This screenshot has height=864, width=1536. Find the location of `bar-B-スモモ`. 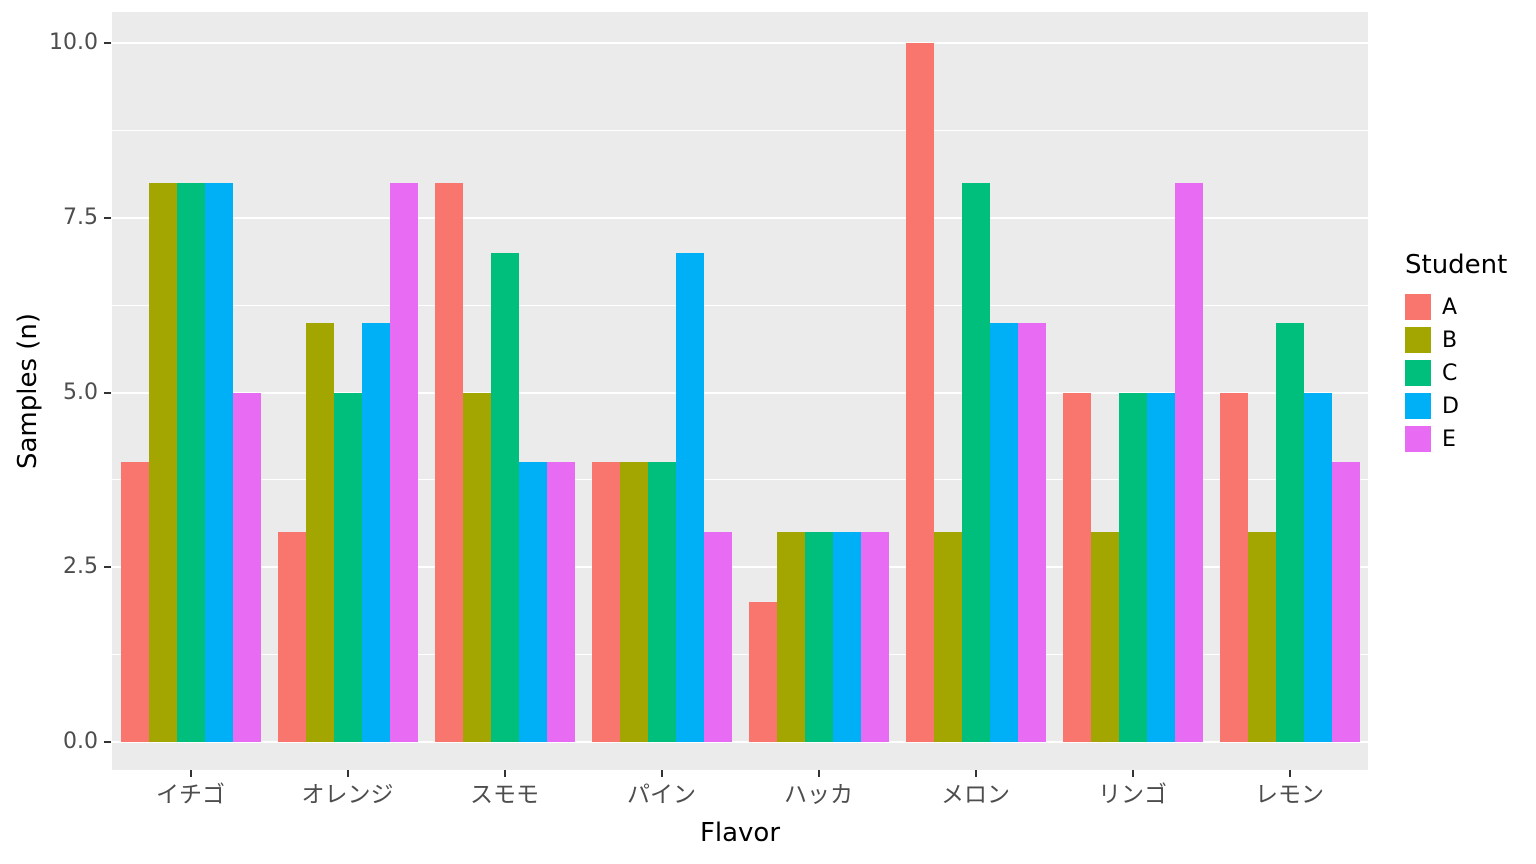

bar-B-スモモ is located at coordinates (476, 567).